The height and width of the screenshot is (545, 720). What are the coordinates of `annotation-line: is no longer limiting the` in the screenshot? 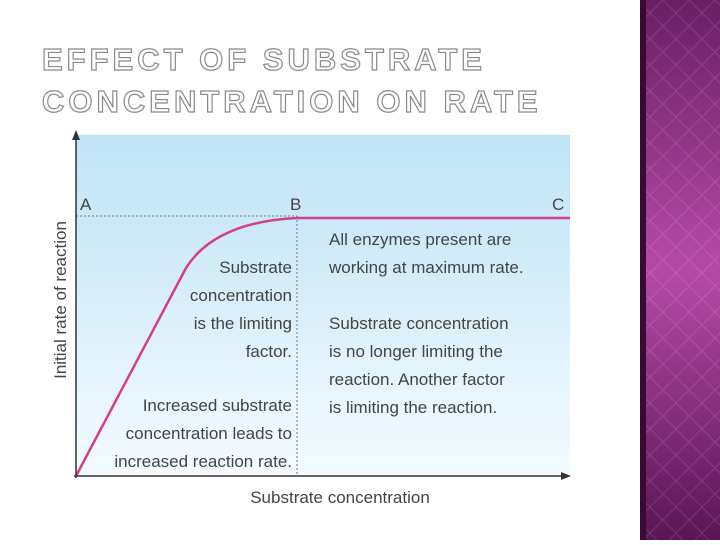 It's located at (416, 351).